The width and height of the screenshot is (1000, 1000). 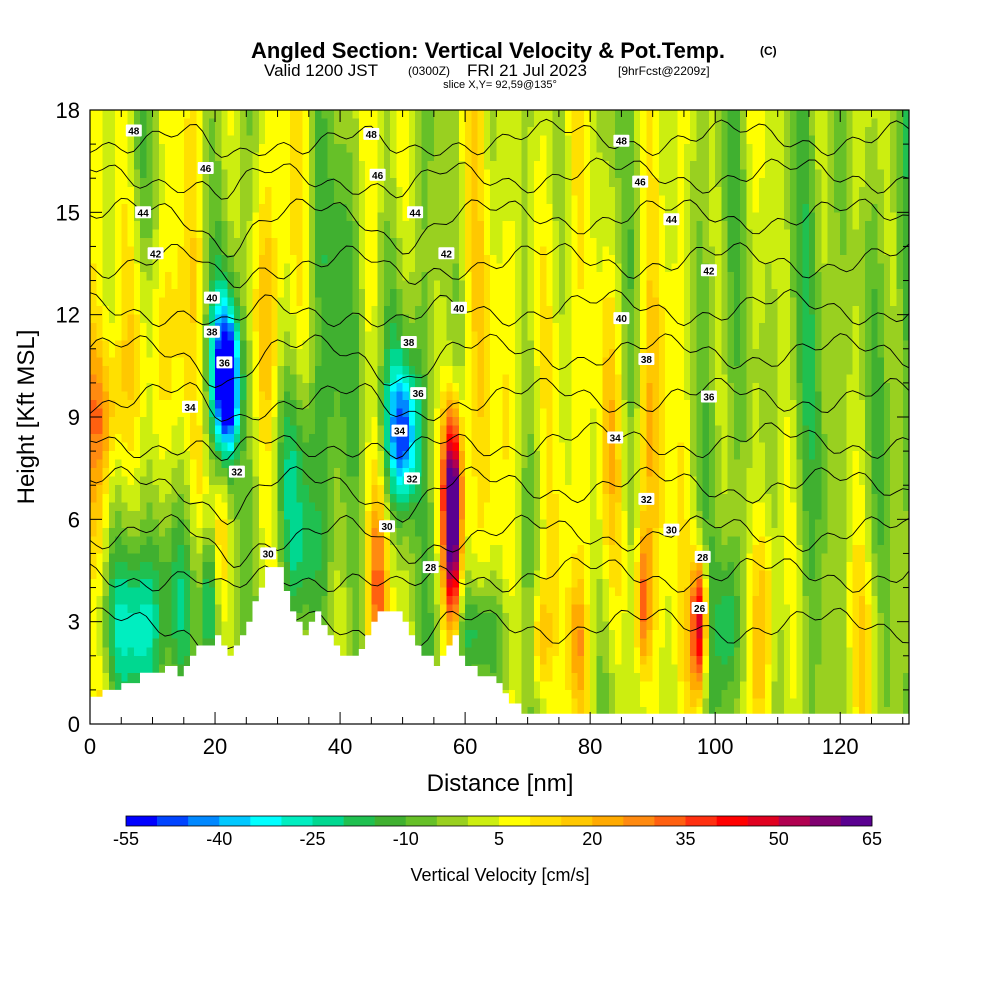 What do you see at coordinates (768, 51) in the screenshot?
I see `chart-title-mark: (C)` at bounding box center [768, 51].